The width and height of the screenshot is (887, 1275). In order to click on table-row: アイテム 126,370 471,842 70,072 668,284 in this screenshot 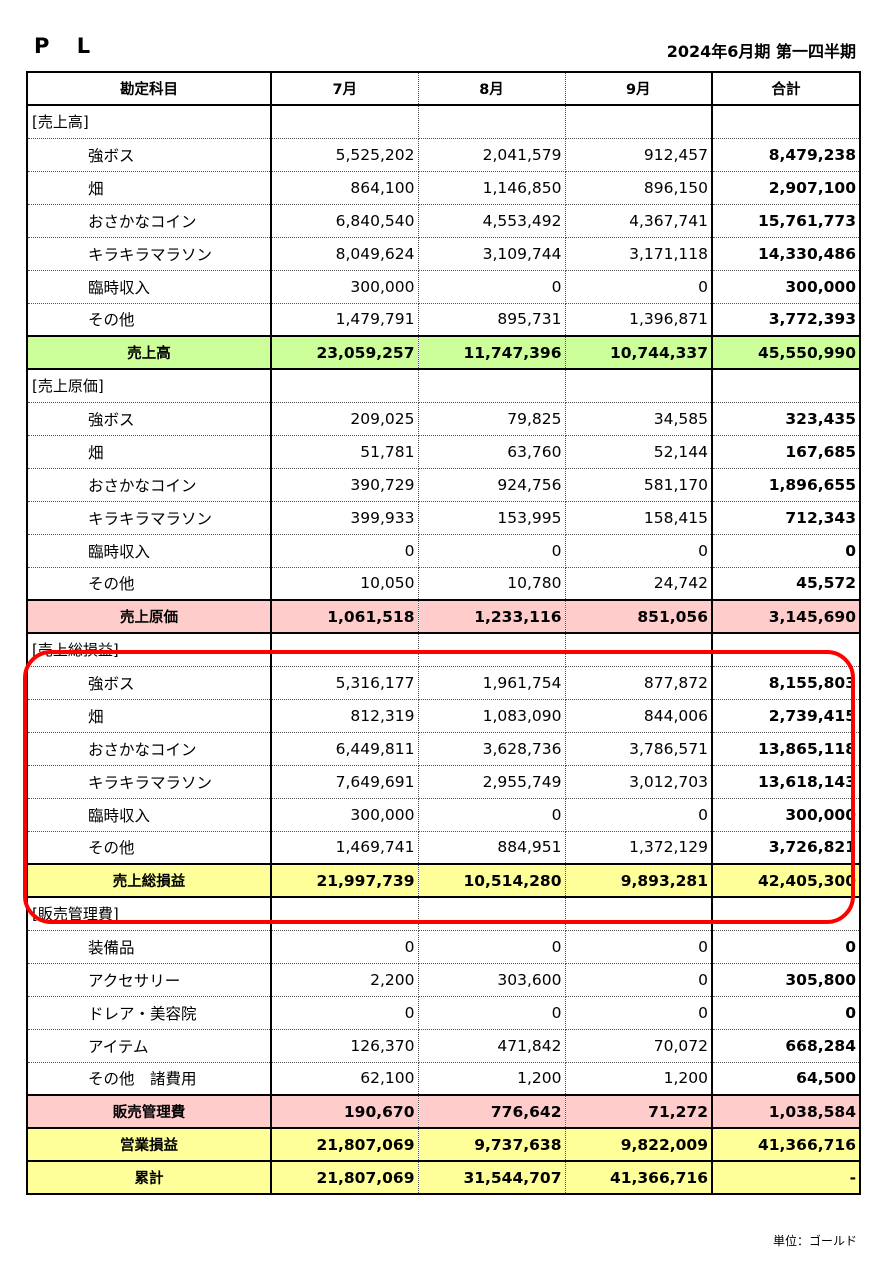, I will do `click(443, 1046)`.